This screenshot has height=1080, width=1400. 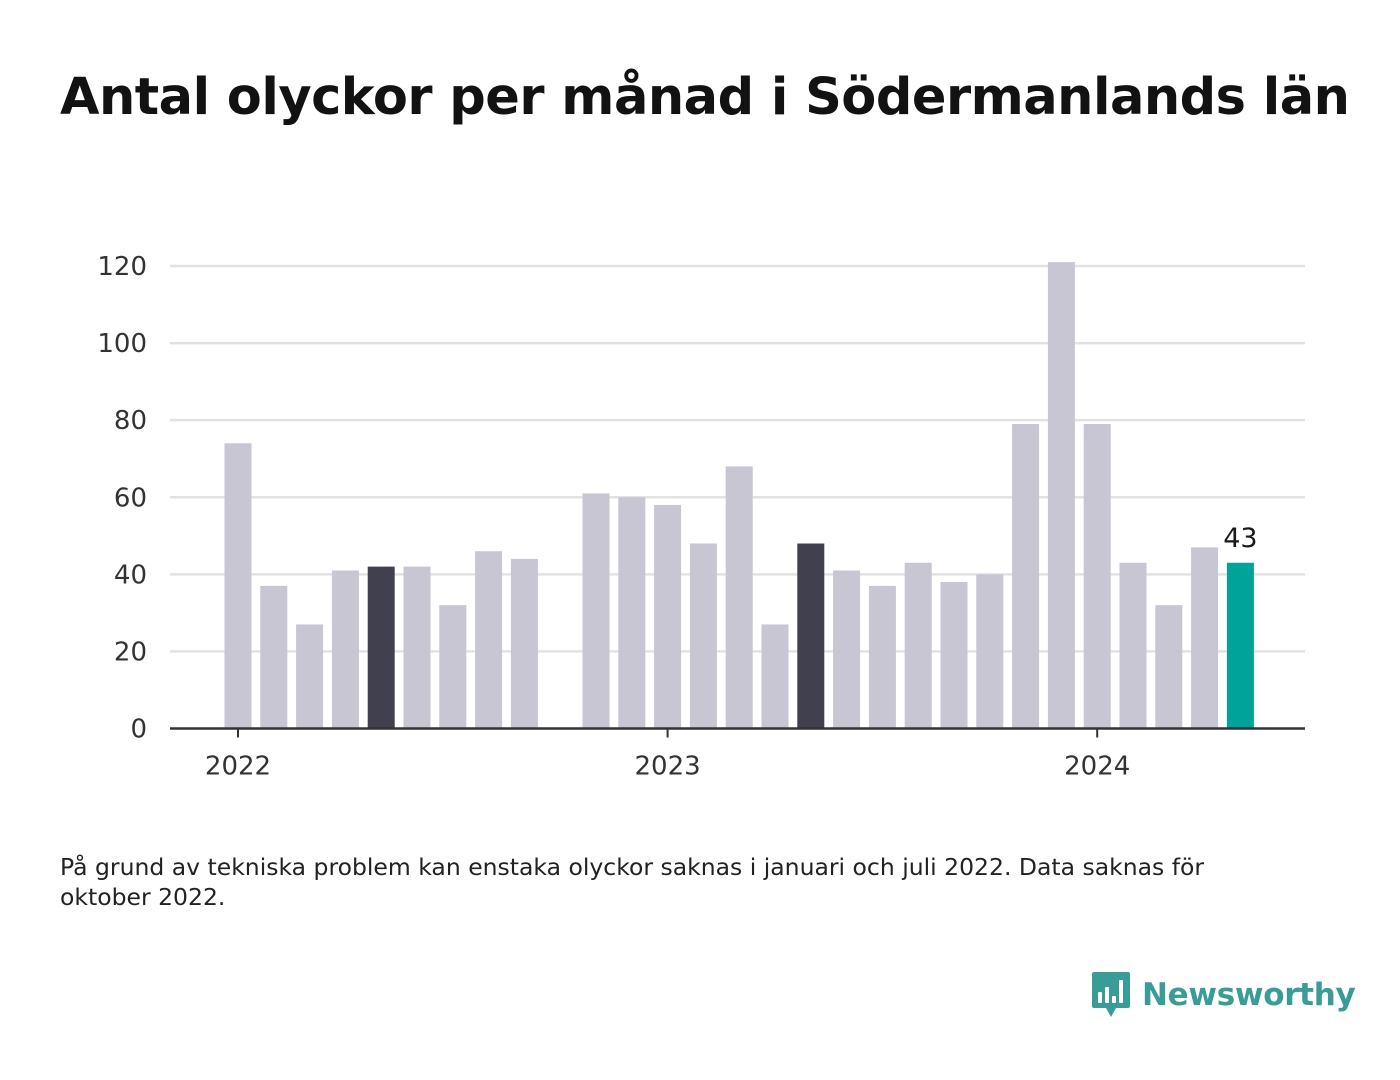 I want to click on y-axis-ticks: 0 20 40 60 80 100 120, so click(x=122, y=498).